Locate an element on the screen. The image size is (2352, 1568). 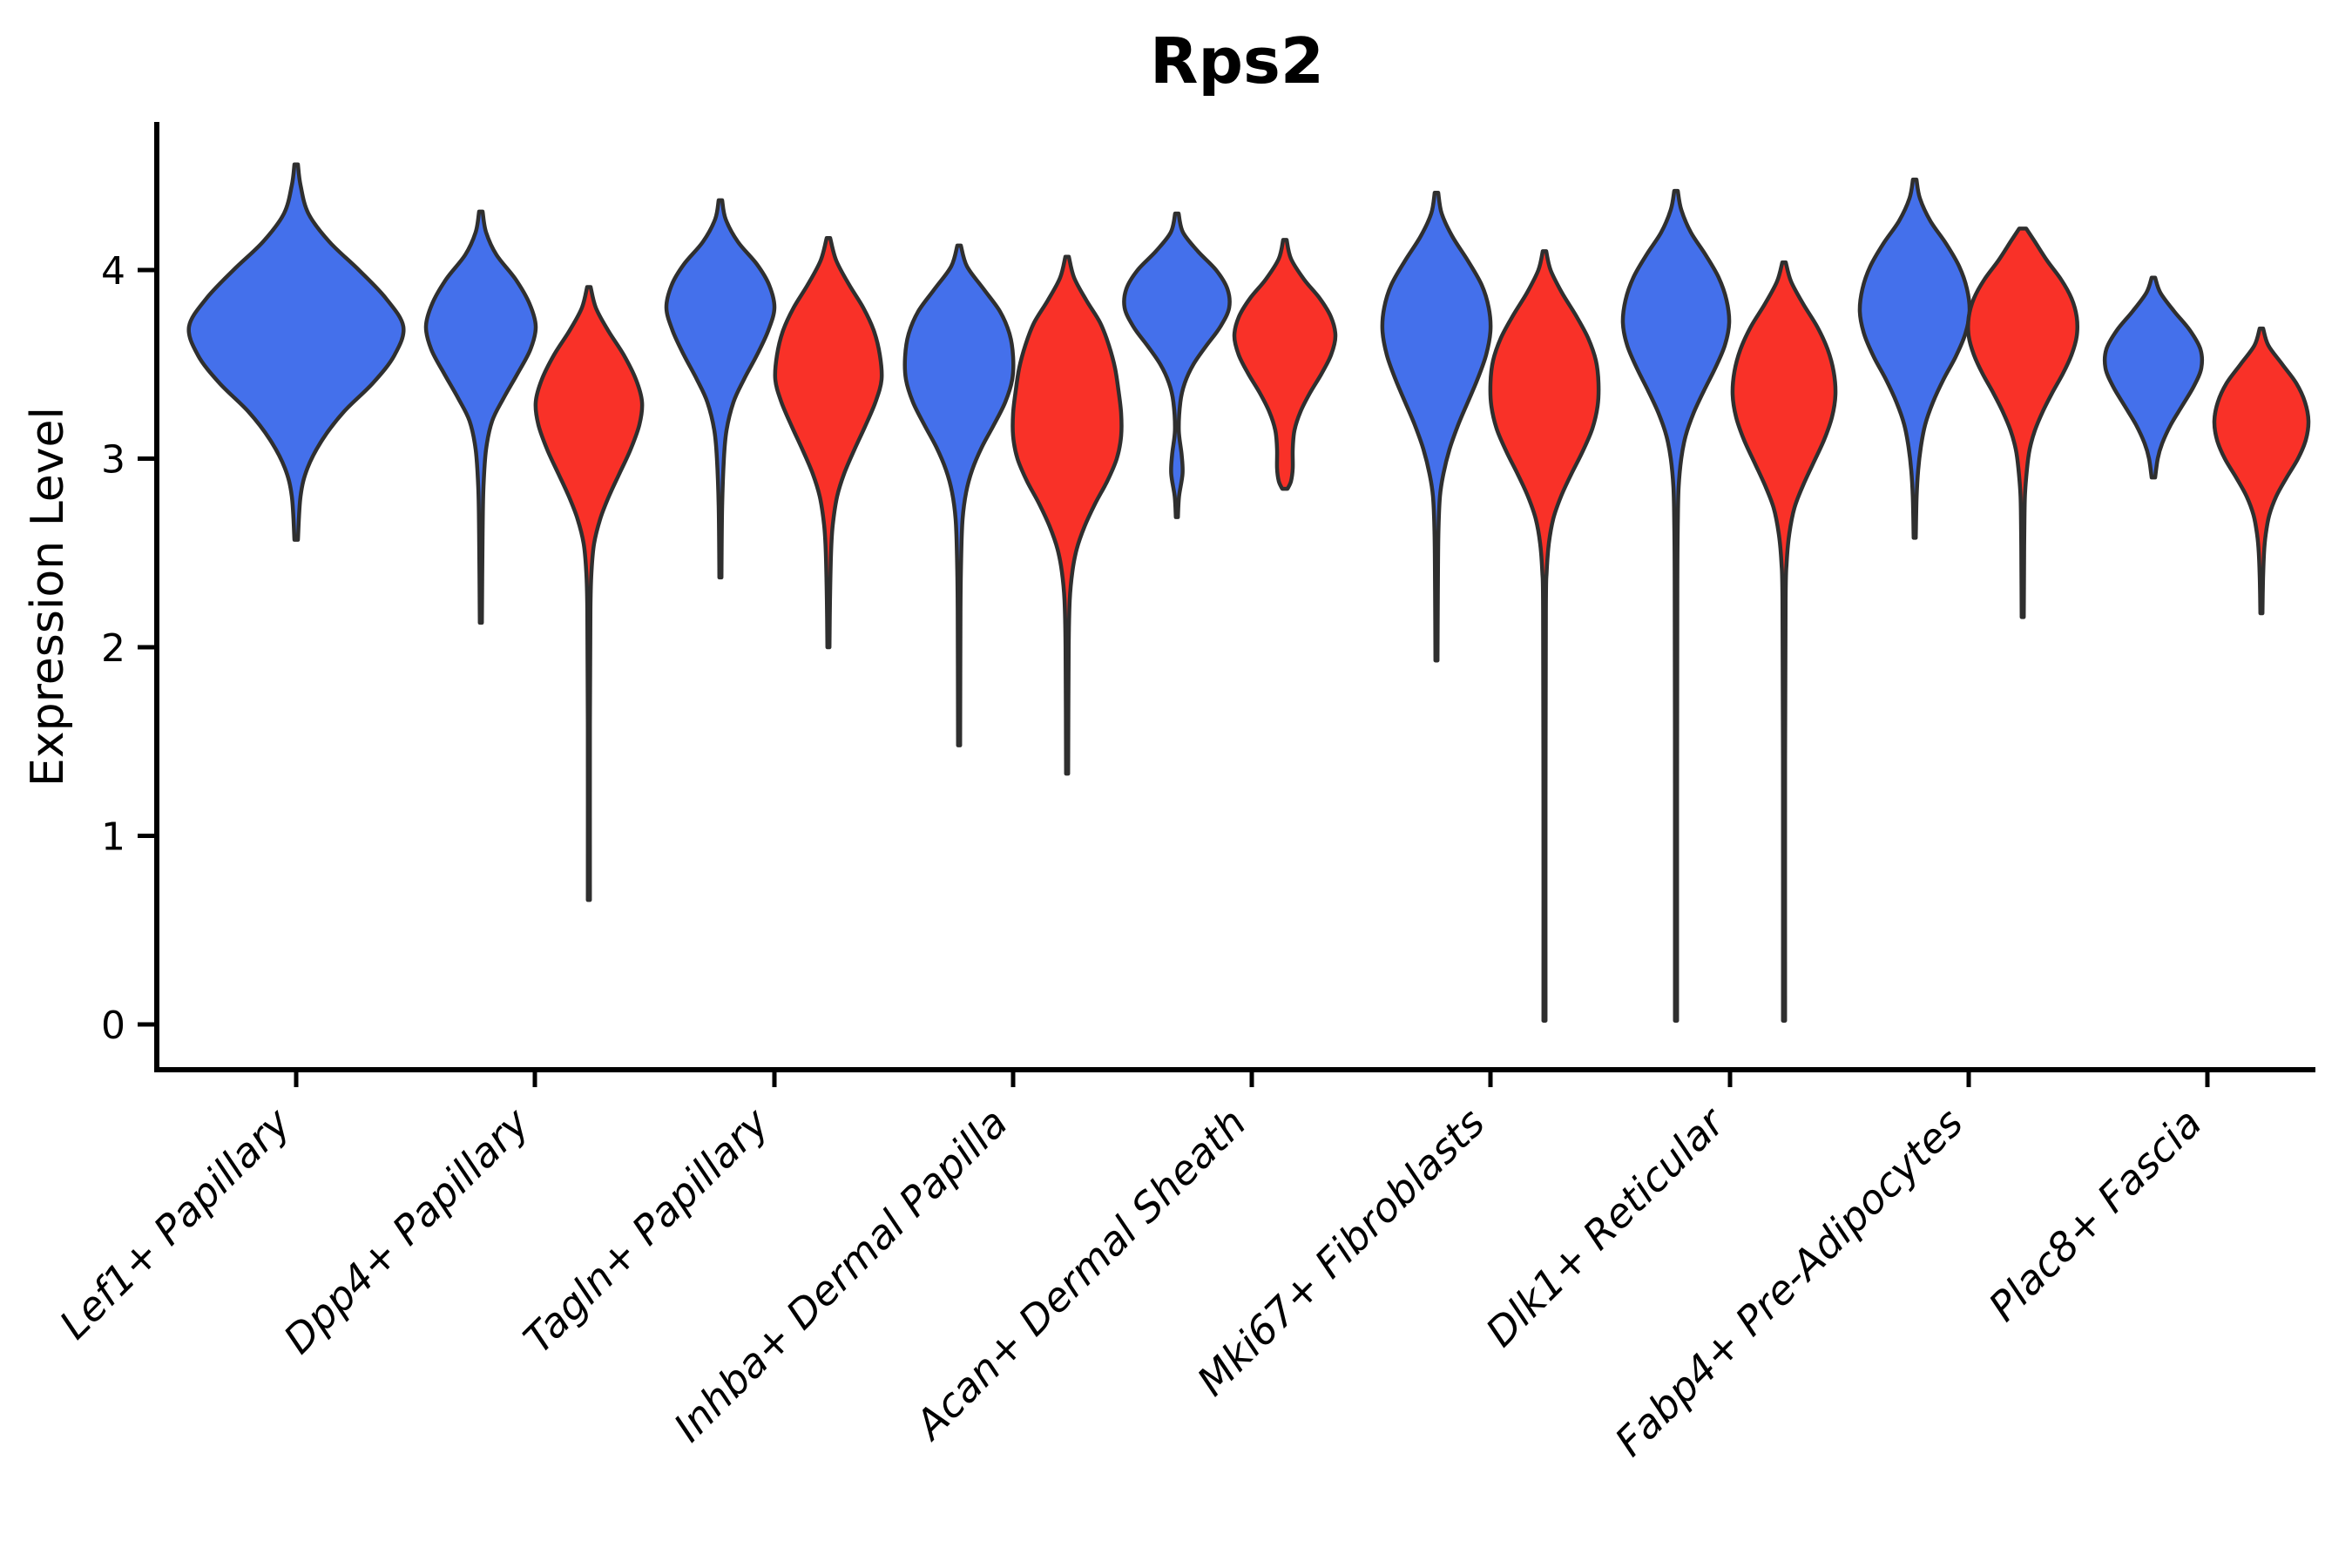
y-tick-label: 0 is located at coordinates (113, 1026).